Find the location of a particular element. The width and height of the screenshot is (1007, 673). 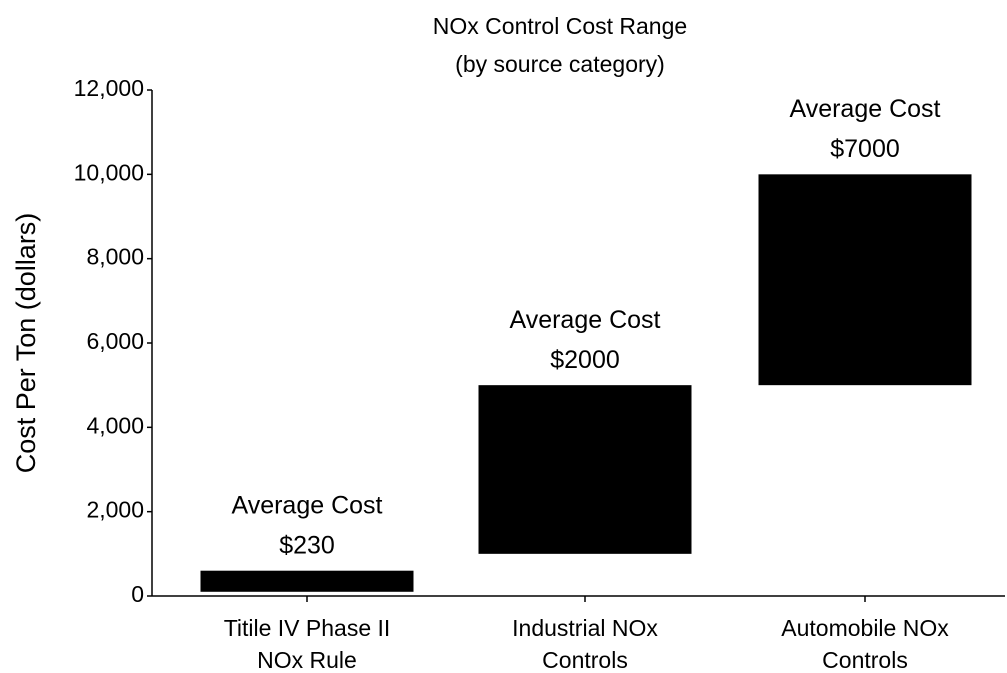

y-tick-label: 2,000 is located at coordinates (115, 510).